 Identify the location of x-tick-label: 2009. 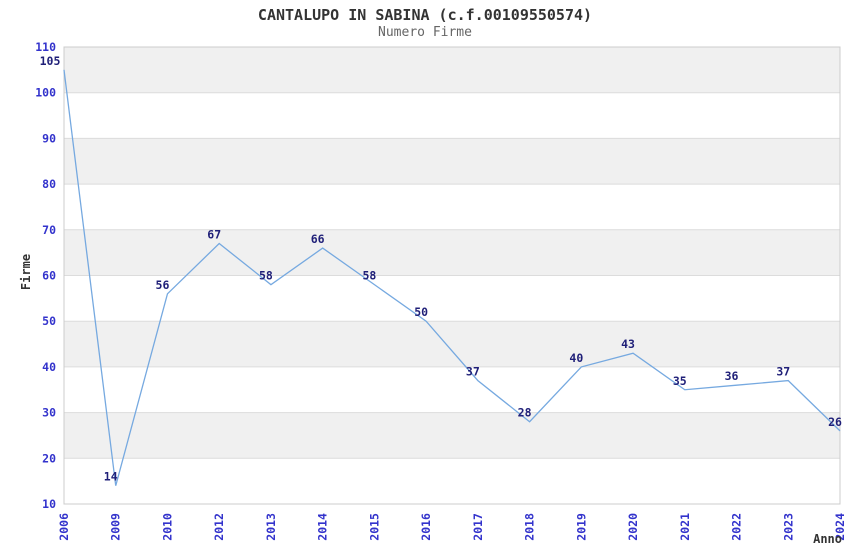
(116, 527).